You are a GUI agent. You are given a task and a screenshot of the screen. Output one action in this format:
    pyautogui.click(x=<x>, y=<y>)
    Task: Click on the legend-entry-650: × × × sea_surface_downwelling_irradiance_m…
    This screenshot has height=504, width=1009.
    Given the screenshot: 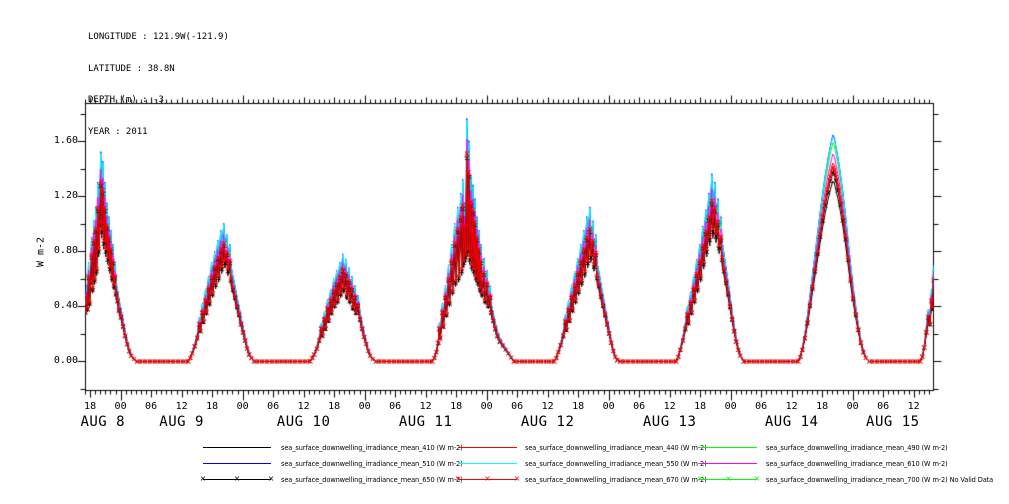 What is the action you would take?
    pyautogui.click(x=331, y=479)
    